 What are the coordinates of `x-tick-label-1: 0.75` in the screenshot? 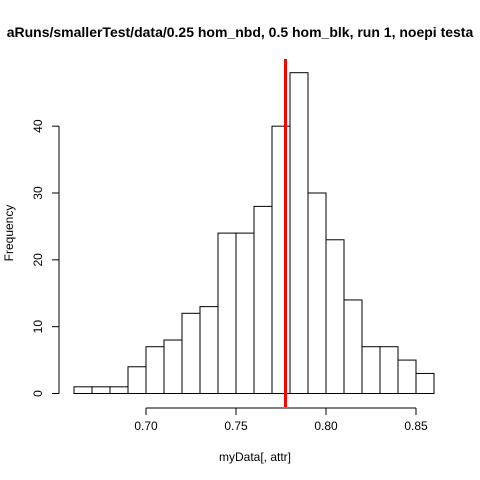 It's located at (236, 426).